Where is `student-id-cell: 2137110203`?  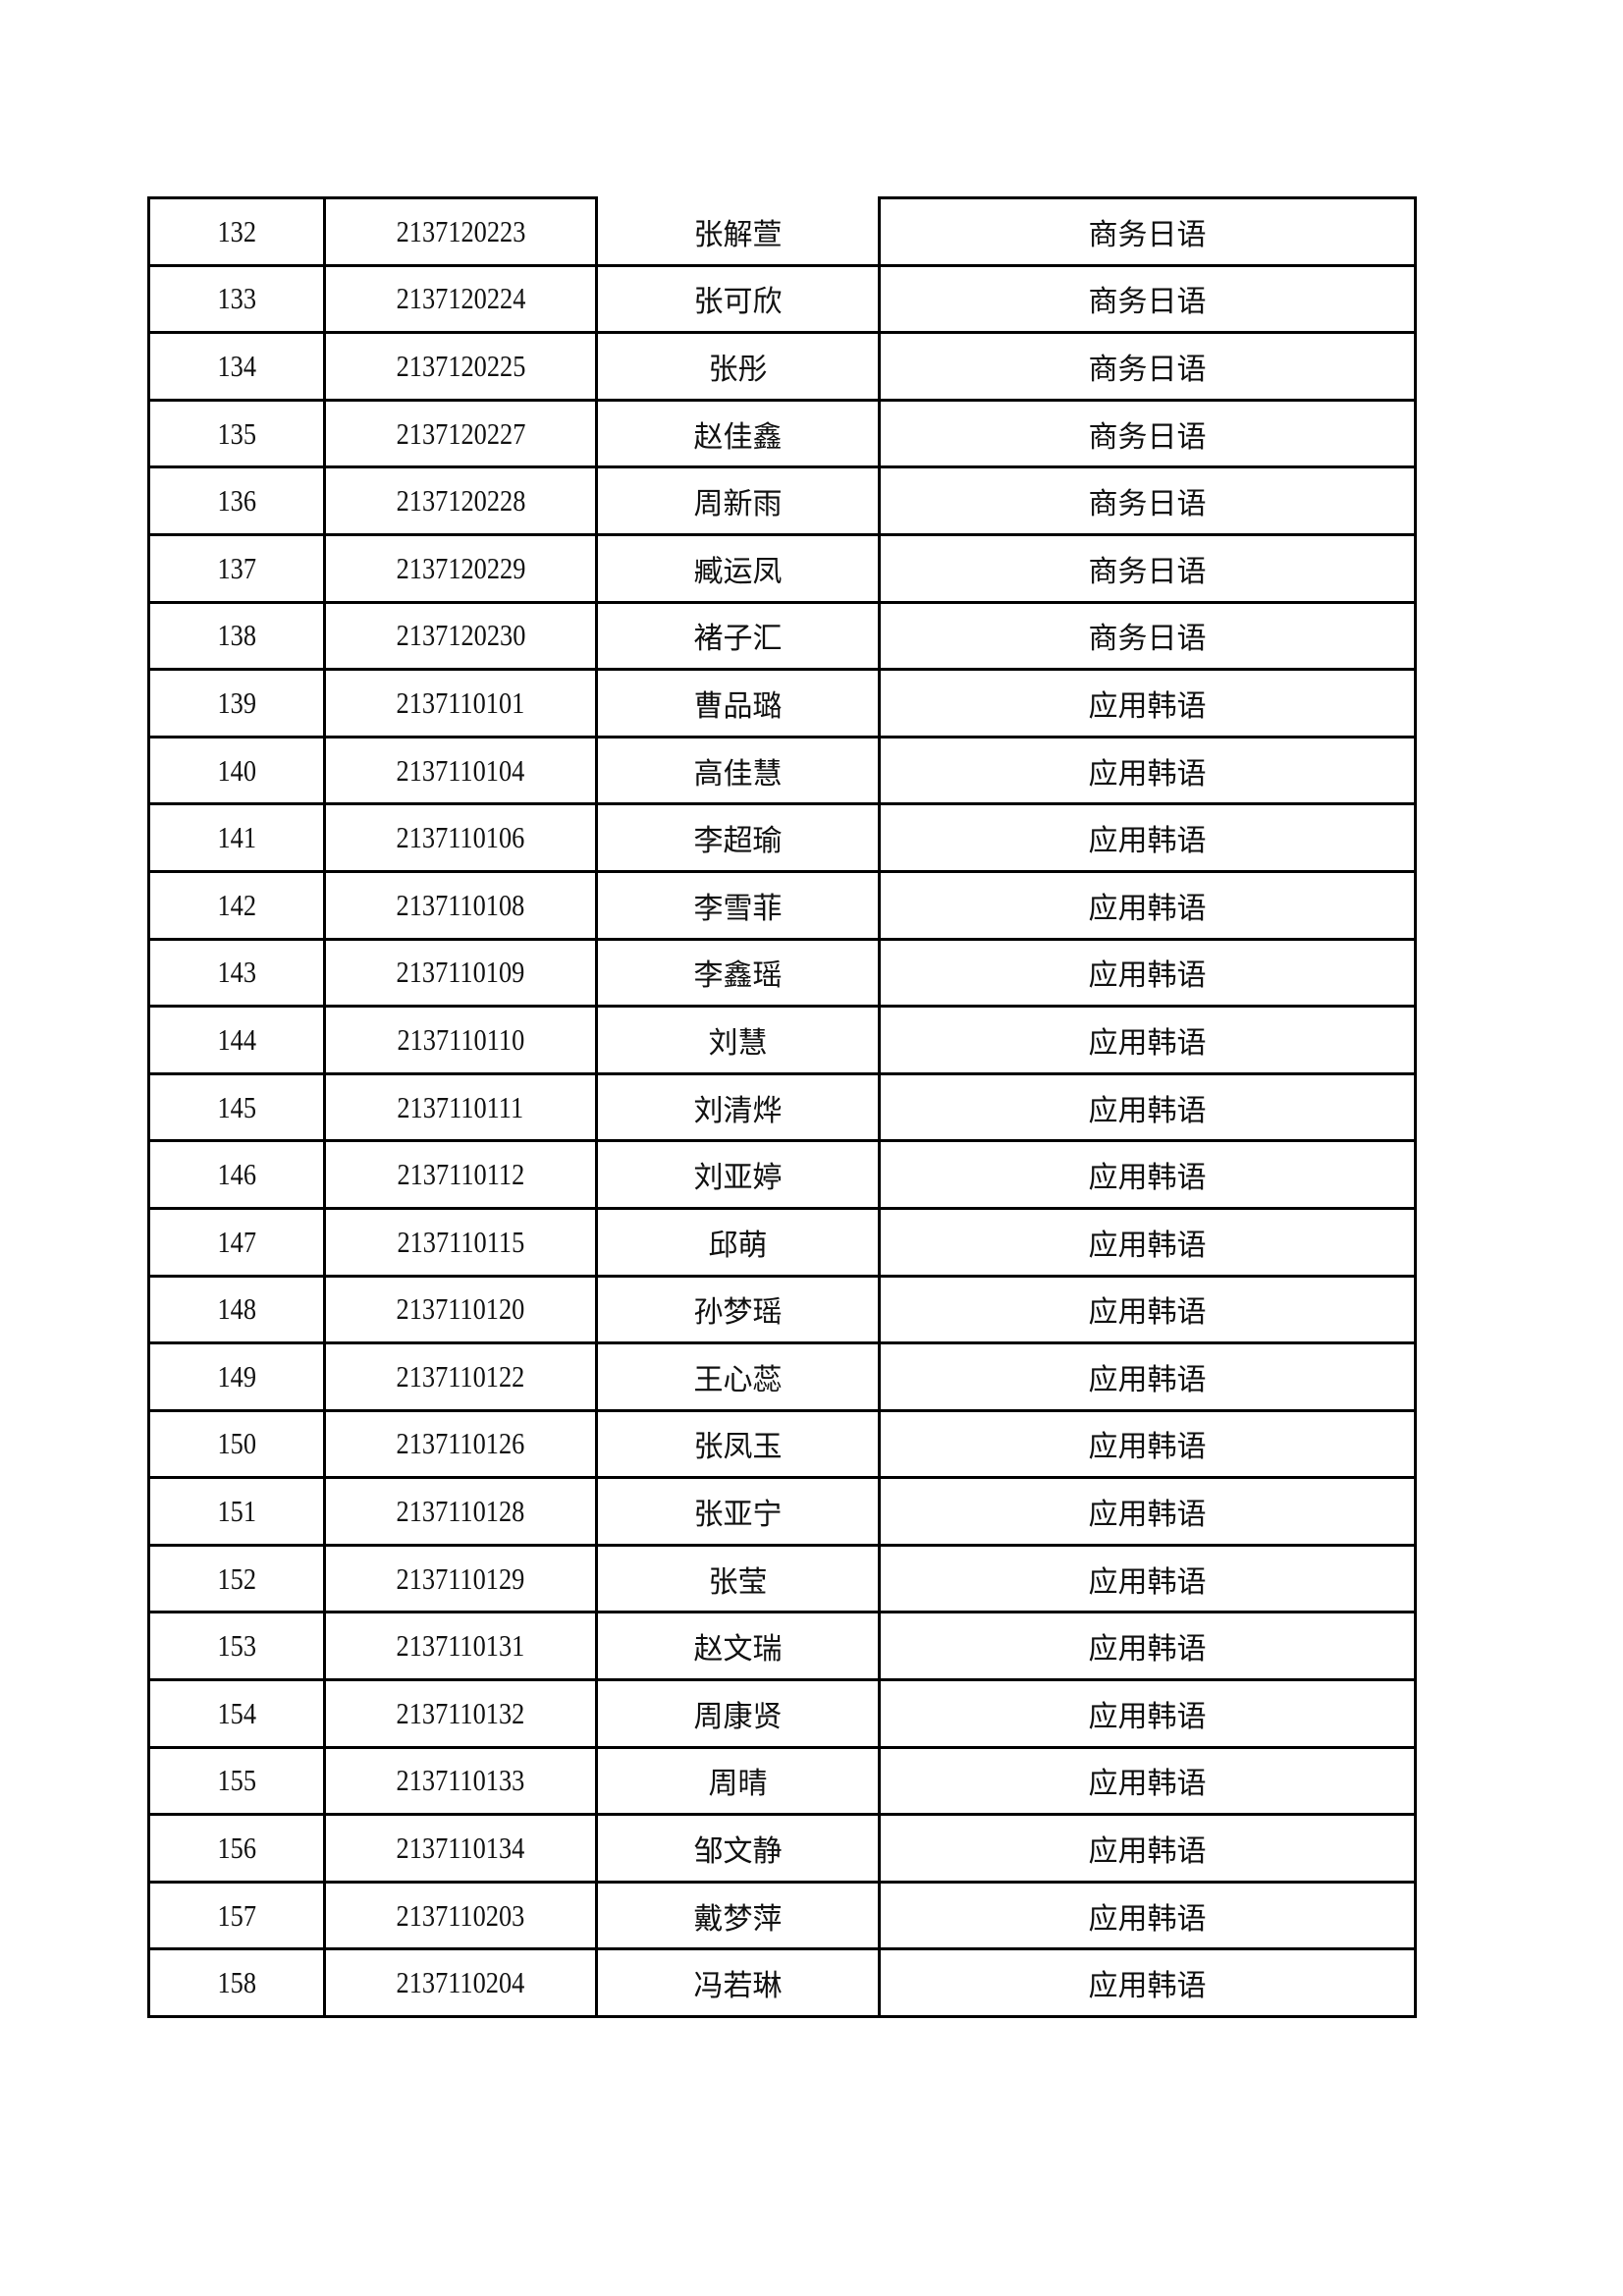
student-id-cell: 2137110203 is located at coordinates (460, 1915).